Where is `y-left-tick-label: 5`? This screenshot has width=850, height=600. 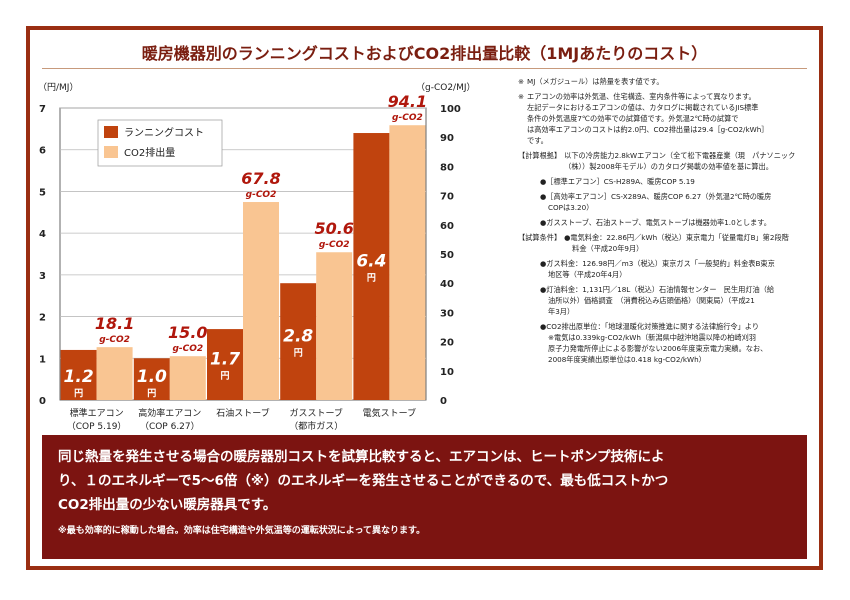
y-left-tick-label: 5 is located at coordinates (42, 192).